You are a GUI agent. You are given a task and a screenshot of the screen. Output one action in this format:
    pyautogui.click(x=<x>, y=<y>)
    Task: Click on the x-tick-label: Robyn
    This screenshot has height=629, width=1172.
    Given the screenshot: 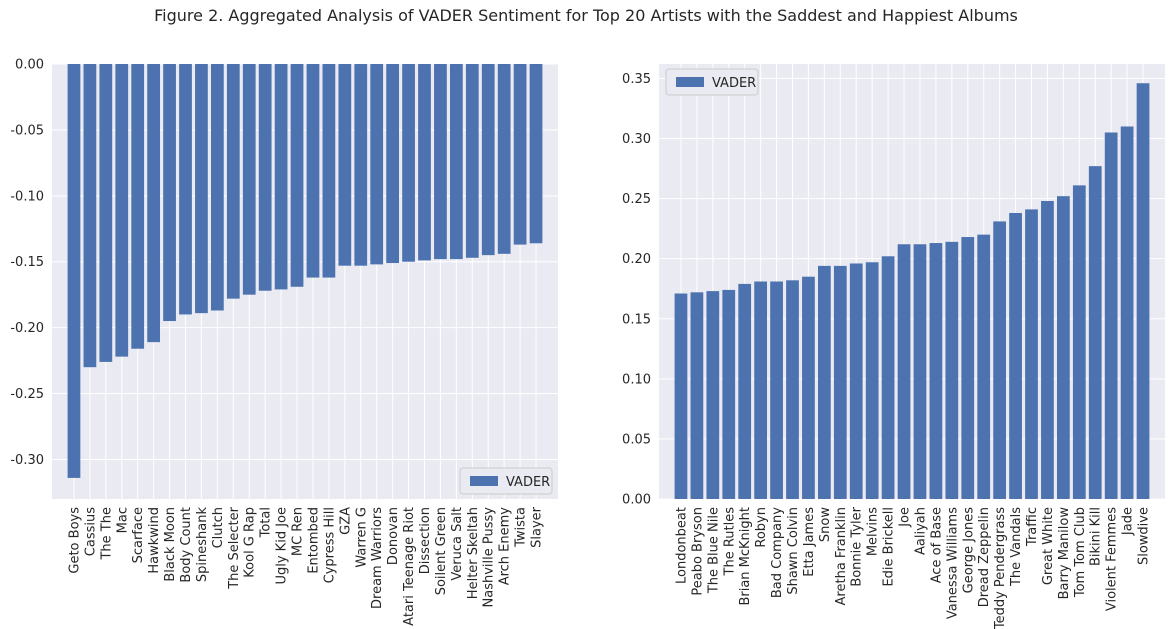 What is the action you would take?
    pyautogui.click(x=761, y=527)
    